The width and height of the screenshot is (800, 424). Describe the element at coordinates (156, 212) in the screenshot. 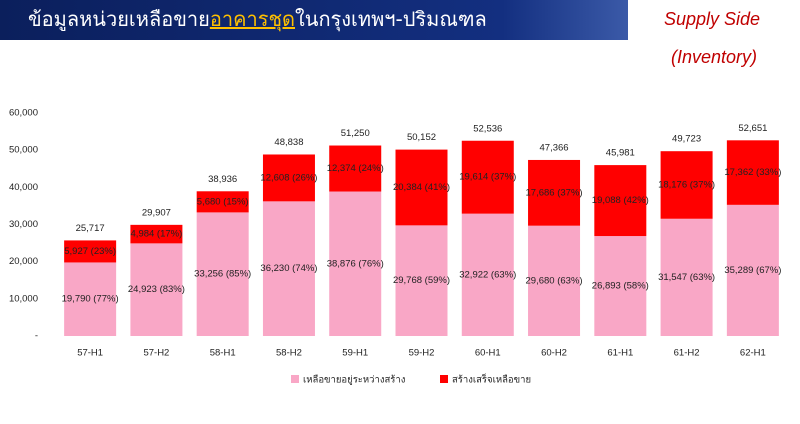

I see `total-label: 29,907` at that location.